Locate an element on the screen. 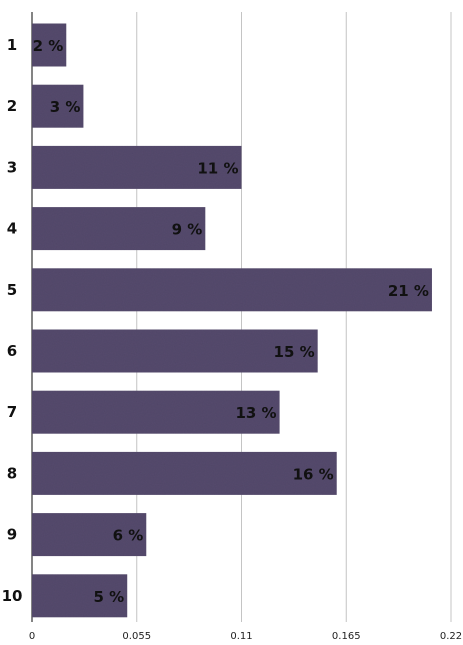 The image size is (463, 645). x-tick-label: 0.11 is located at coordinates (241, 636).